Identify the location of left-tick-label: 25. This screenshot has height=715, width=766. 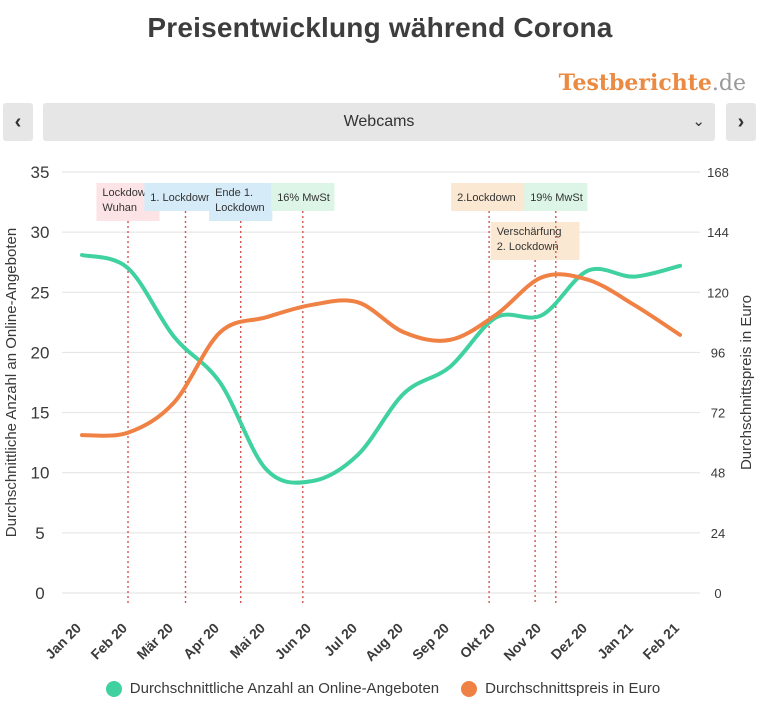
(40, 292).